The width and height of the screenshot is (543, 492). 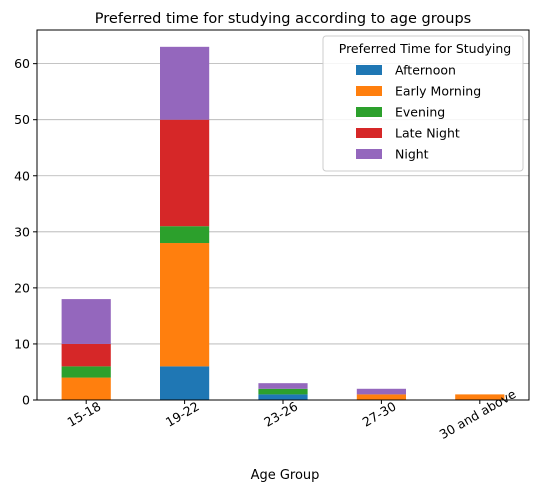 What do you see at coordinates (22, 287) in the screenshot?
I see `y-tick-label: 20` at bounding box center [22, 287].